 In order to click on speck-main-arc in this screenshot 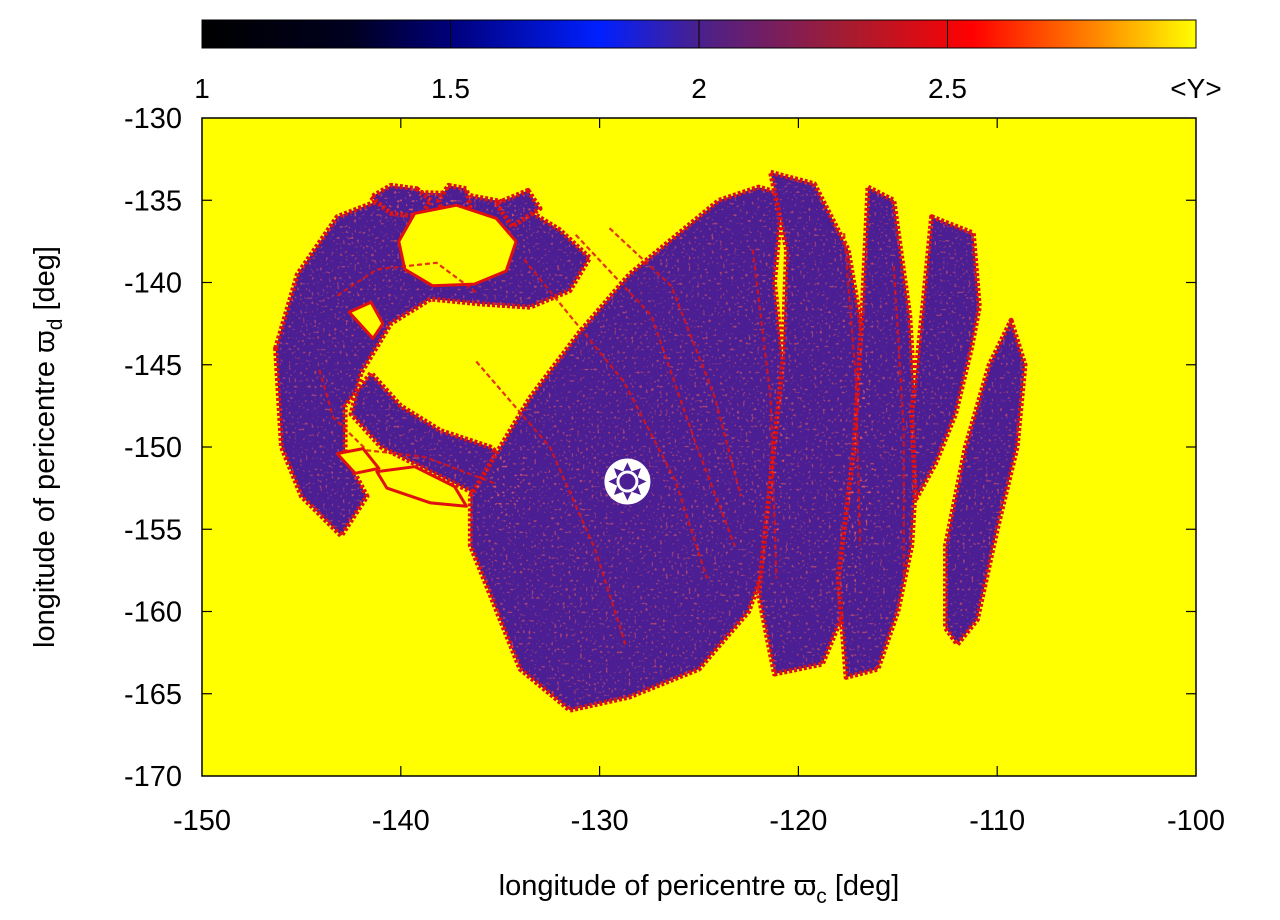, I will do `click(432, 364)`.